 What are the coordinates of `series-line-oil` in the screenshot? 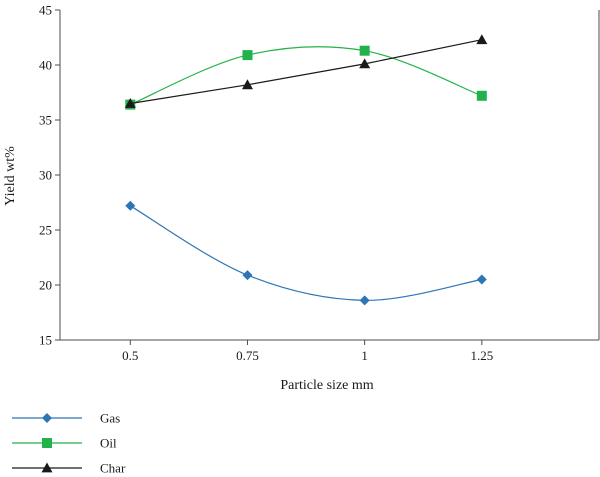 It's located at (306, 76).